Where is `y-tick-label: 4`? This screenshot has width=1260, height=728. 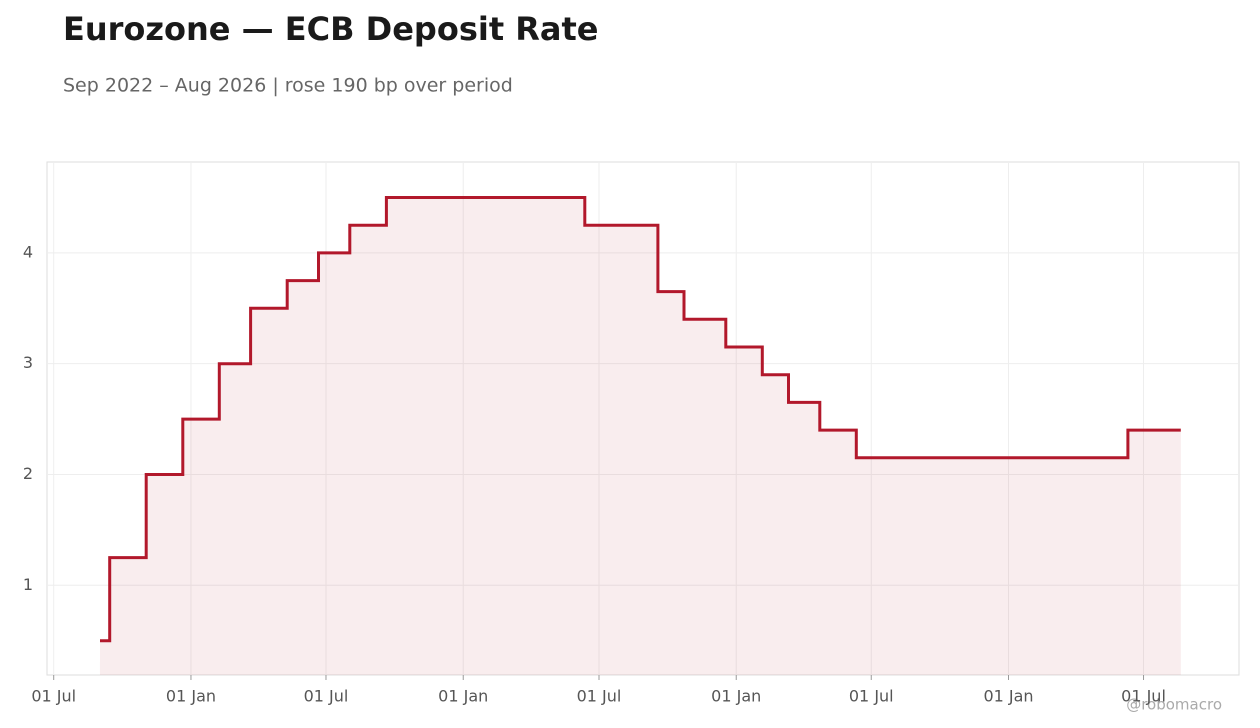
y-tick-label: 4 is located at coordinates (28, 251).